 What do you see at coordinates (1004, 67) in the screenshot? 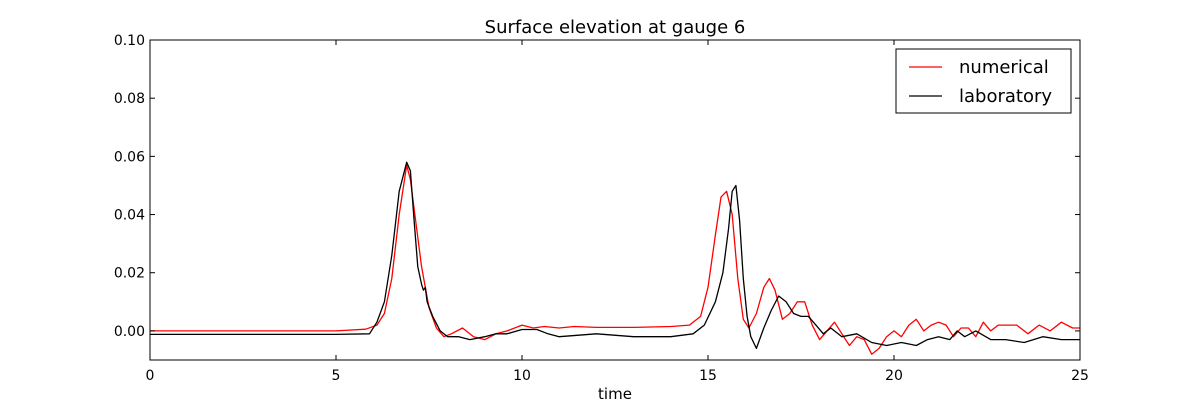
I see `legend-label-numerical: numerical` at bounding box center [1004, 67].